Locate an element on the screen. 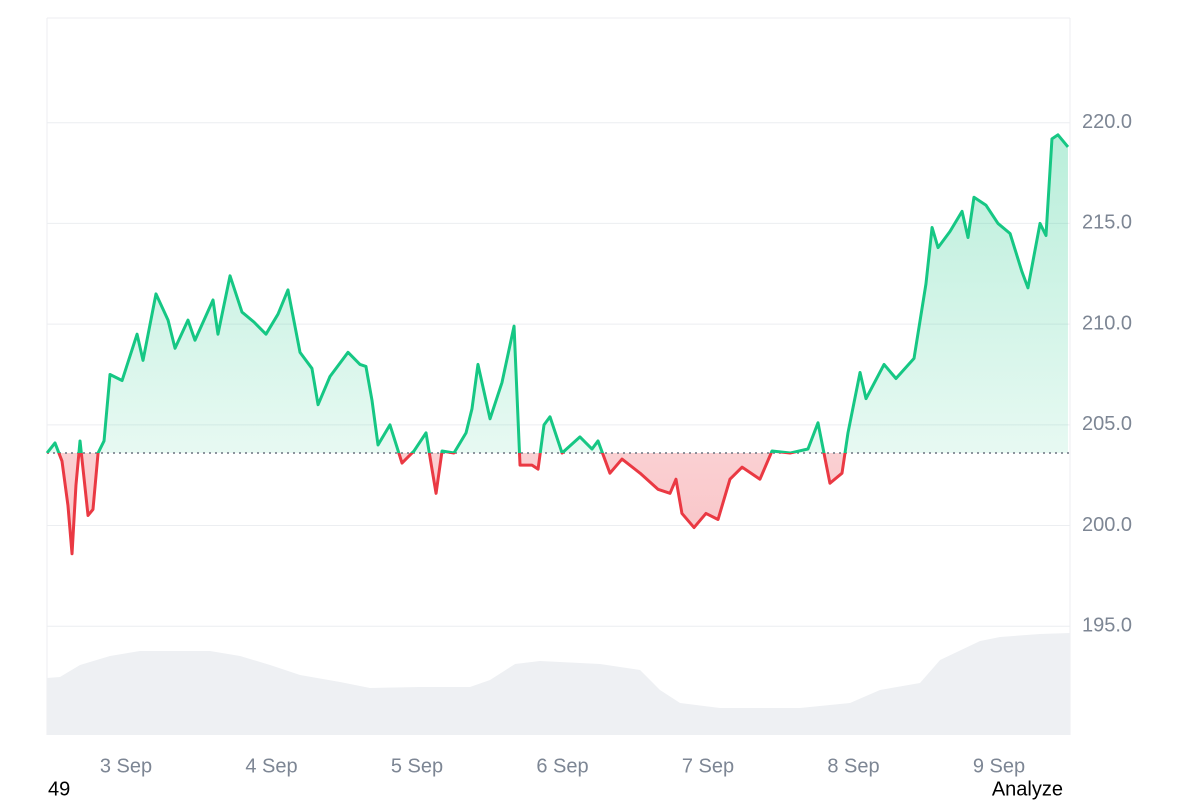 This screenshot has height=800, width=1200. y-tick-label: 215.0 is located at coordinates (1107, 223).